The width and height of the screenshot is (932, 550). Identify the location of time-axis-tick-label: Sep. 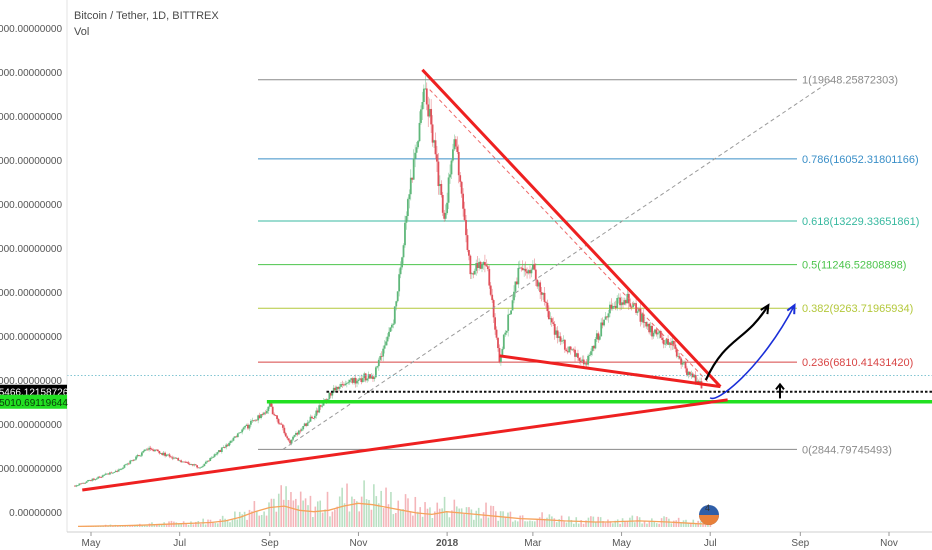
(800, 543).